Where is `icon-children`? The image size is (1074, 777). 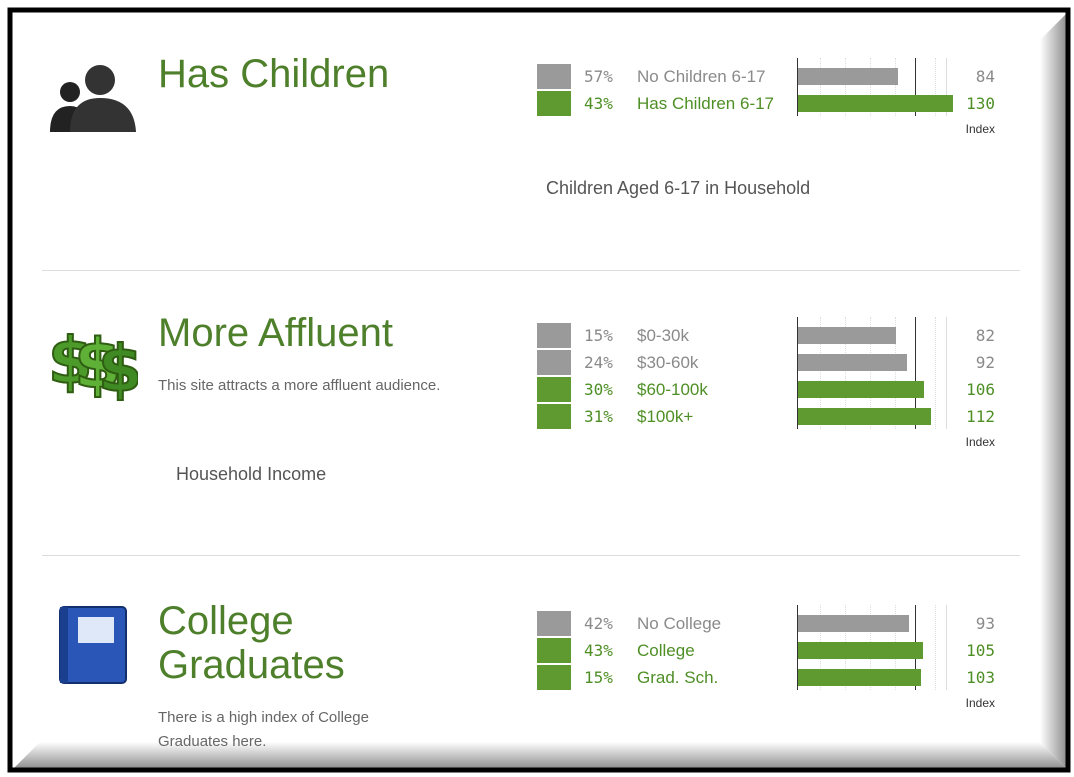 icon-children is located at coordinates (93, 98).